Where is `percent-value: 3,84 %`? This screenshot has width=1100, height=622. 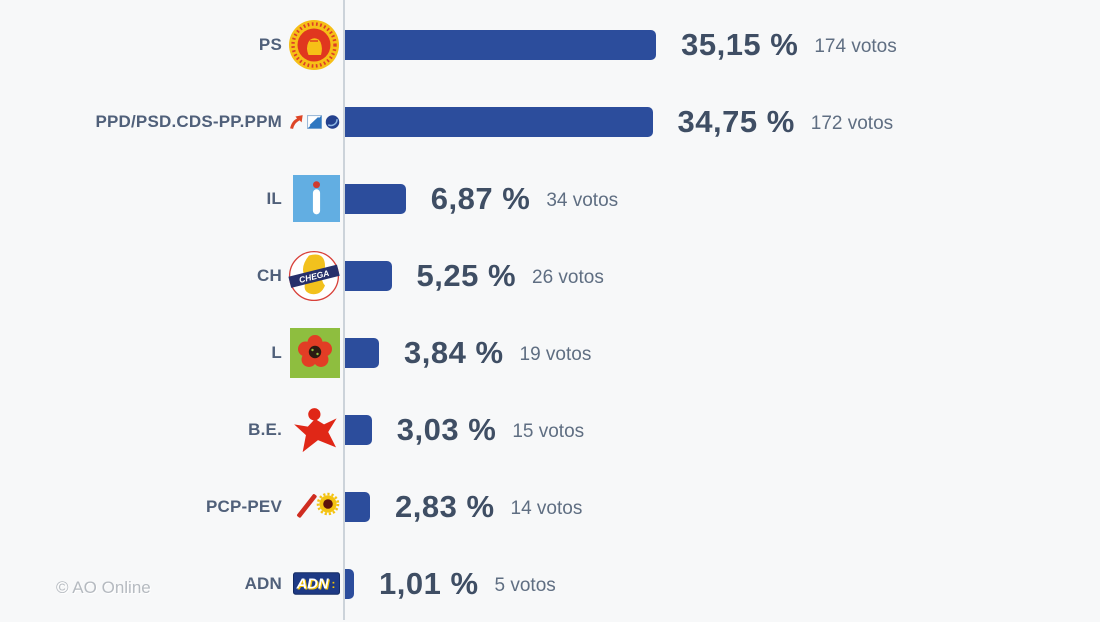
percent-value: 3,84 % is located at coordinates (454, 352).